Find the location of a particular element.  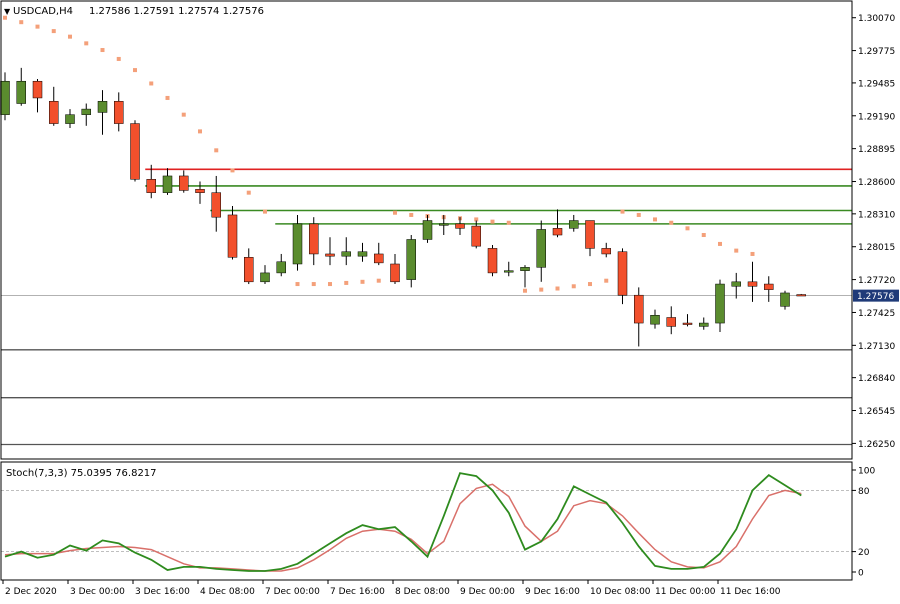

menu-arrow-icon: ▼ is located at coordinates (7, 11).